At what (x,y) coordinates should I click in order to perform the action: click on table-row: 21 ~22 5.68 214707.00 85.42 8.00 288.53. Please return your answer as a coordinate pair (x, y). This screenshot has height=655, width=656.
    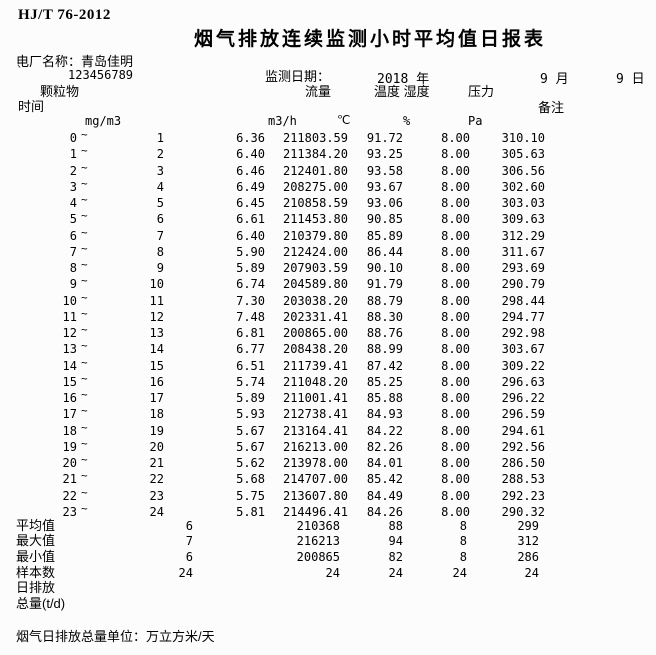
    Looking at the image, I should click on (328, 478).